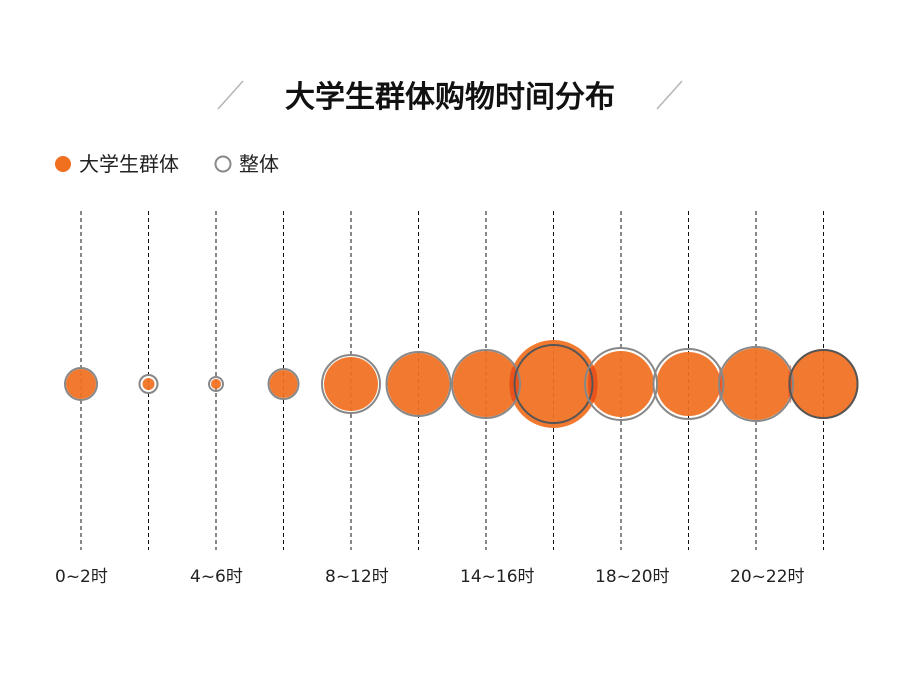 Image resolution: width=900 pixels, height=695 pixels. Describe the element at coordinates (430, 577) in the screenshot. I see `x-axis-tick-labels: 0~2时 4~6时 8~12时 14~16时 18~20时 20~22时` at that location.